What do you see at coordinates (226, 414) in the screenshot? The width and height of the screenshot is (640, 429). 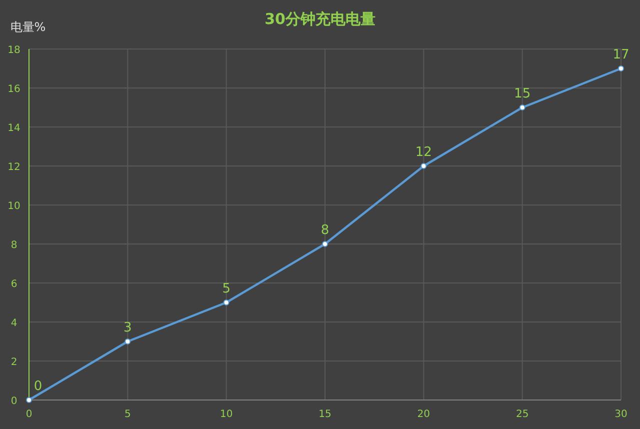 I see `x-tick-label: 10` at bounding box center [226, 414].